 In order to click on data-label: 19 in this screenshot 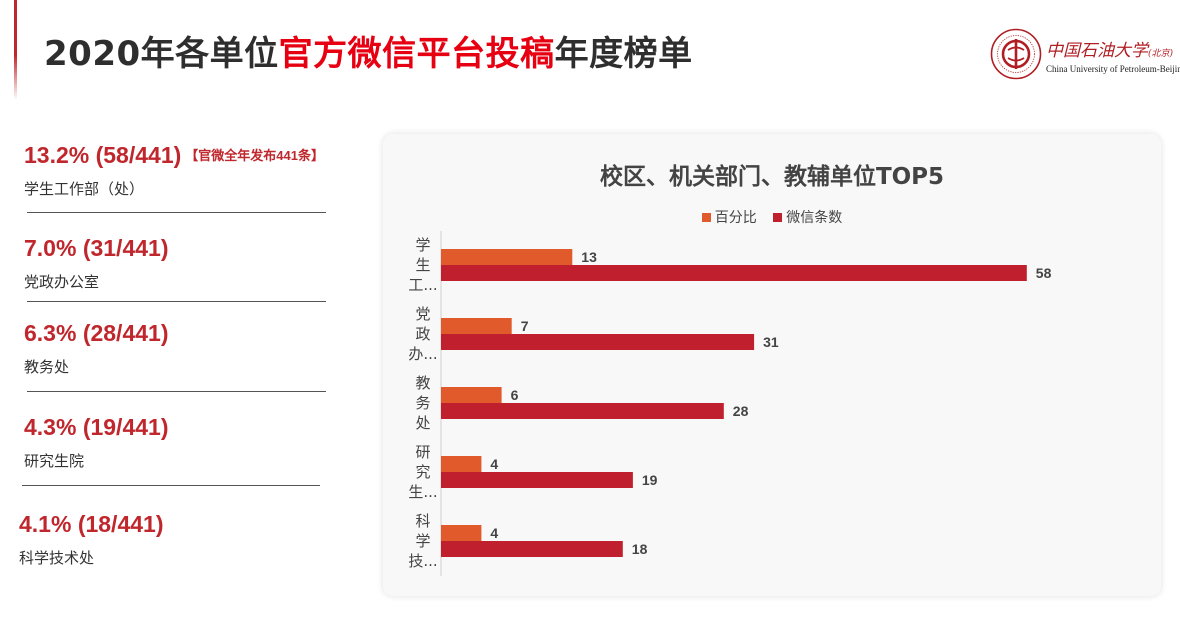, I will do `click(650, 480)`.